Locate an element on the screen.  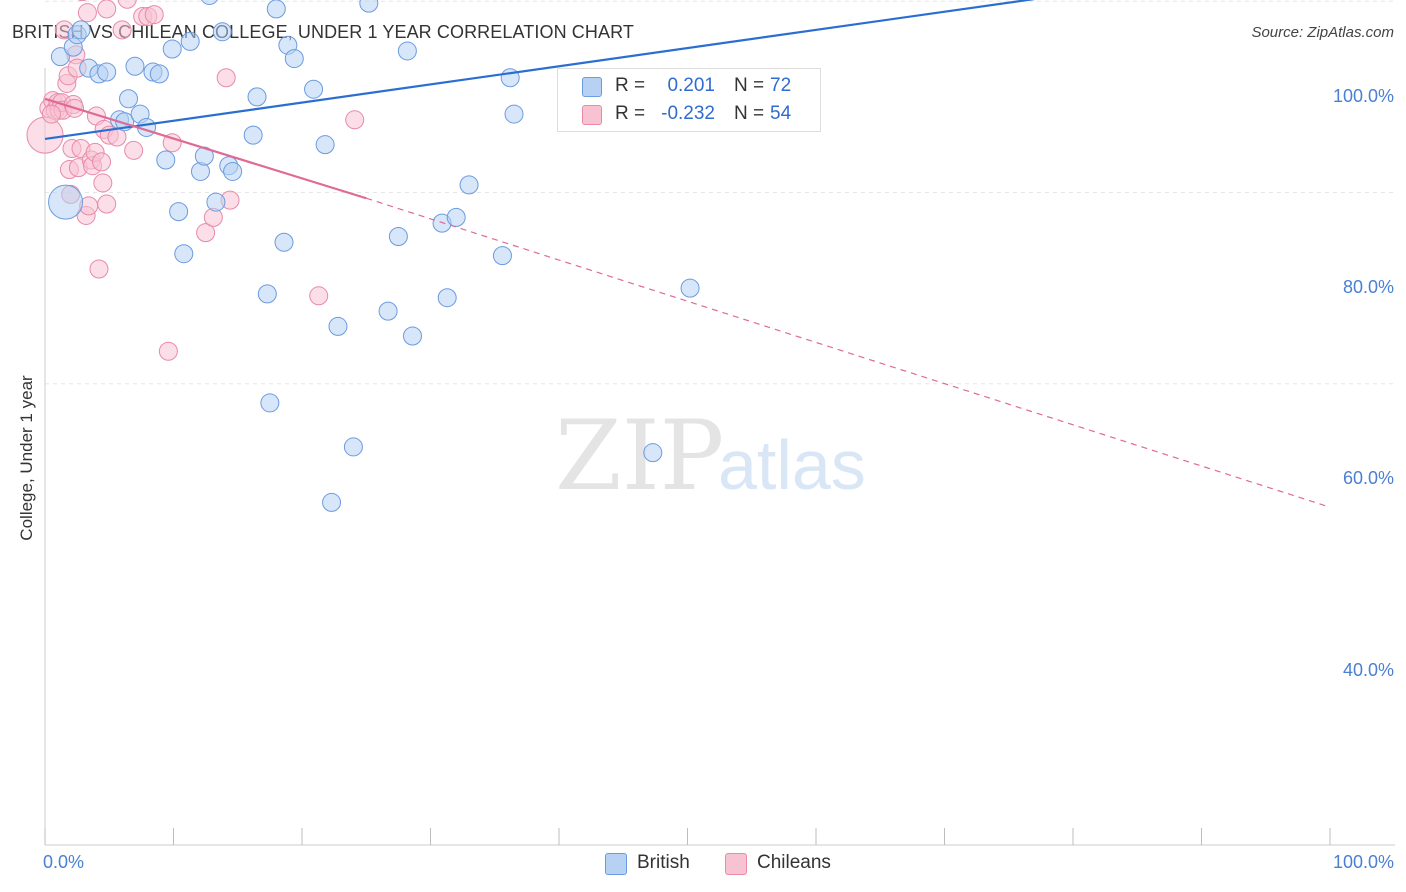
x-tick-label-max: 100.0% is located at coordinates (1363, 862).